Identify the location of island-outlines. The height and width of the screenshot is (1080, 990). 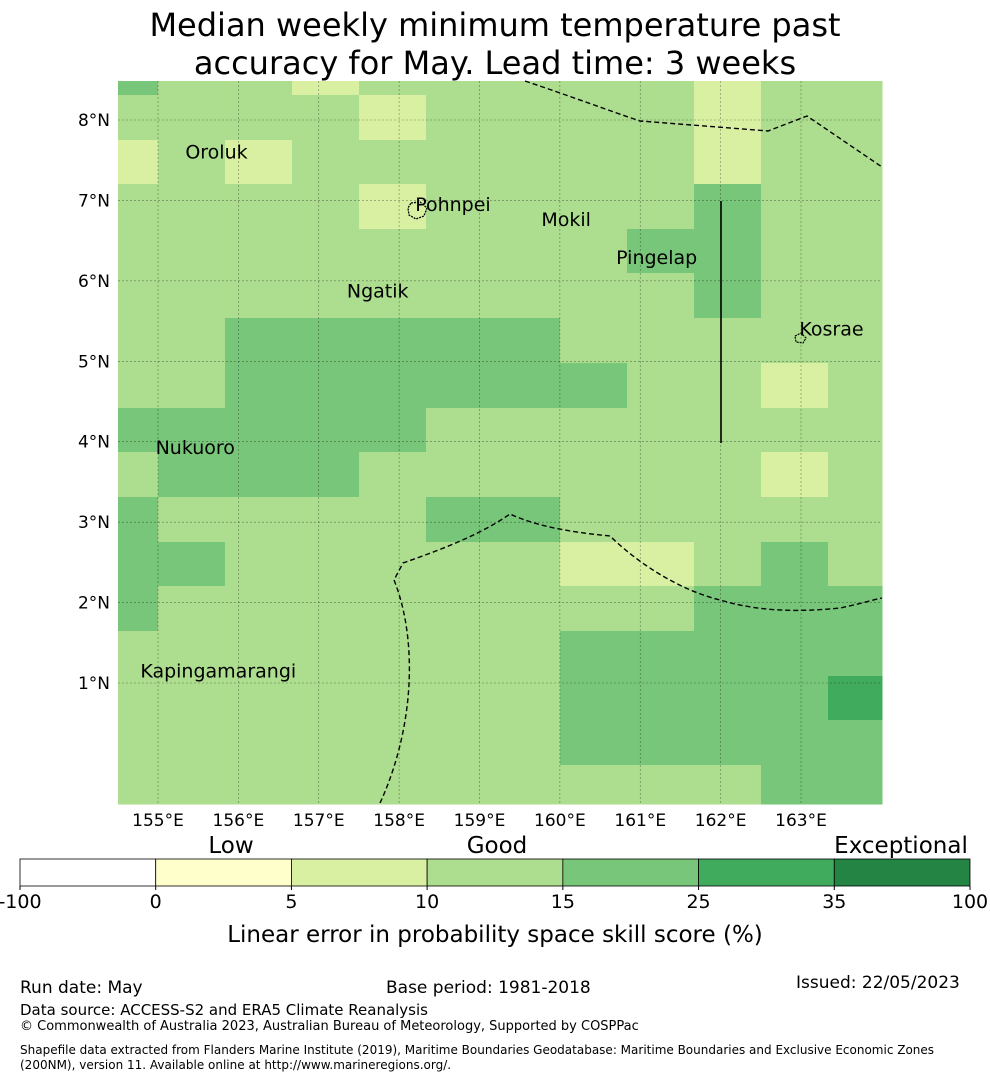
(607, 272).